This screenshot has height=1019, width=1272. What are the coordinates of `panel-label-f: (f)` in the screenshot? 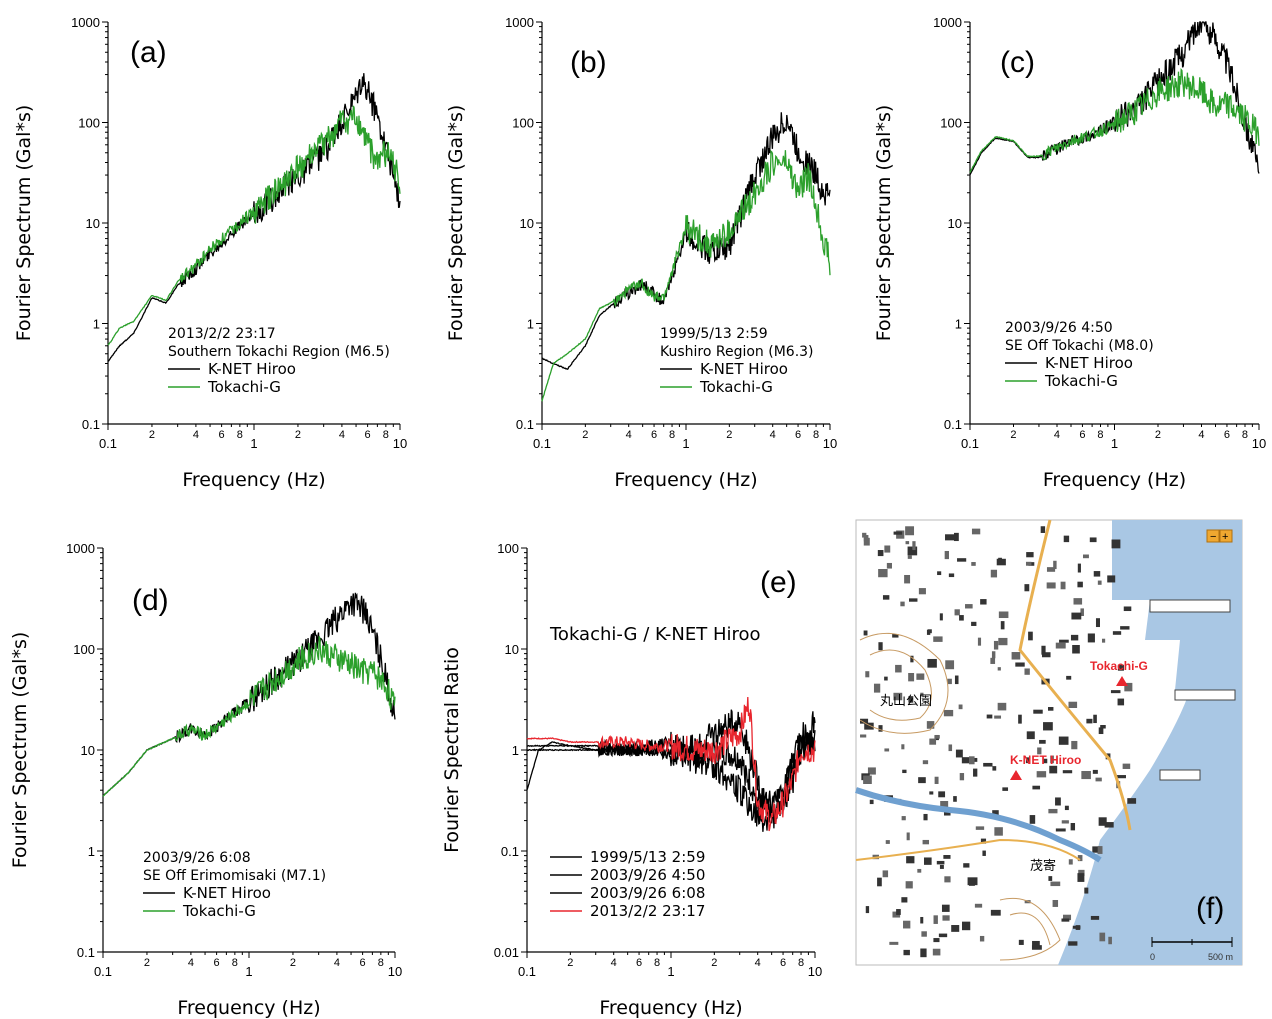 It's located at (1210, 908).